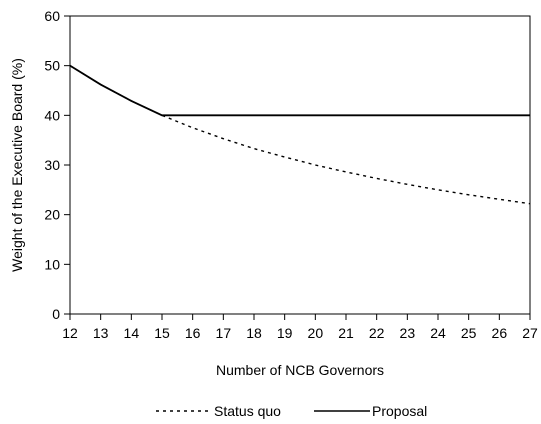  I want to click on x-tick-label: 20, so click(316, 333).